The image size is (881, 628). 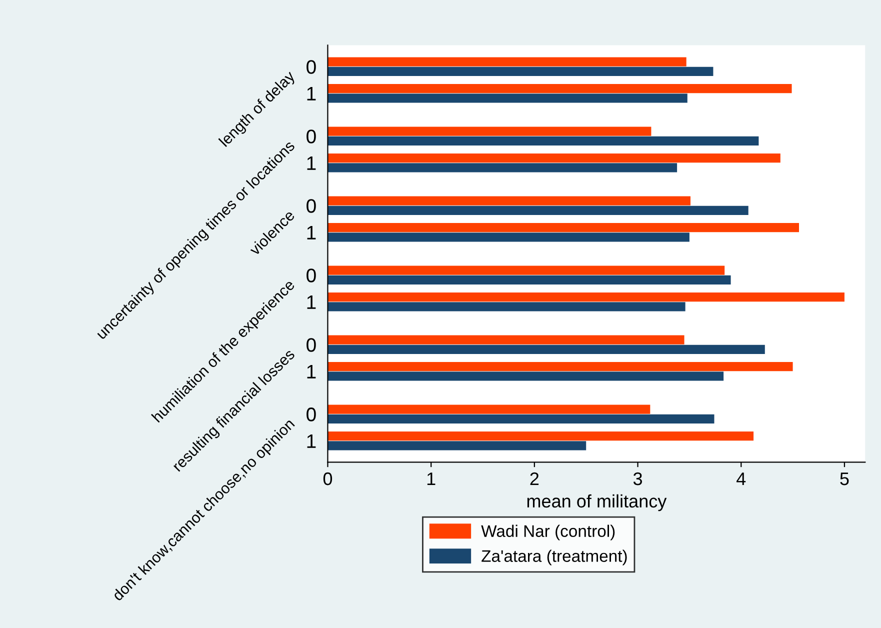 I want to click on legend-label: Za'atara (treatment), so click(x=554, y=558).